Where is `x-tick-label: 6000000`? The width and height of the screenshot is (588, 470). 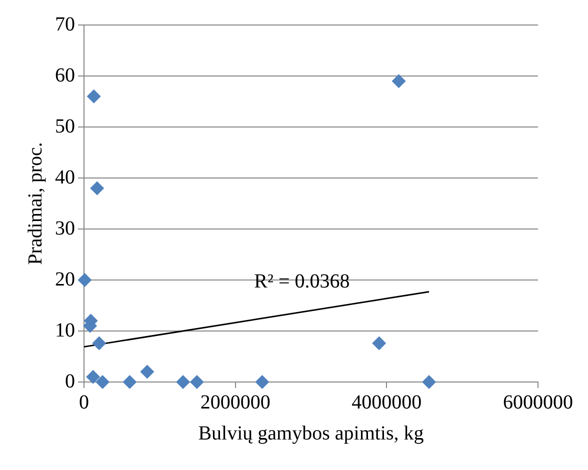
x-tick-label: 6000000 is located at coordinates (538, 402).